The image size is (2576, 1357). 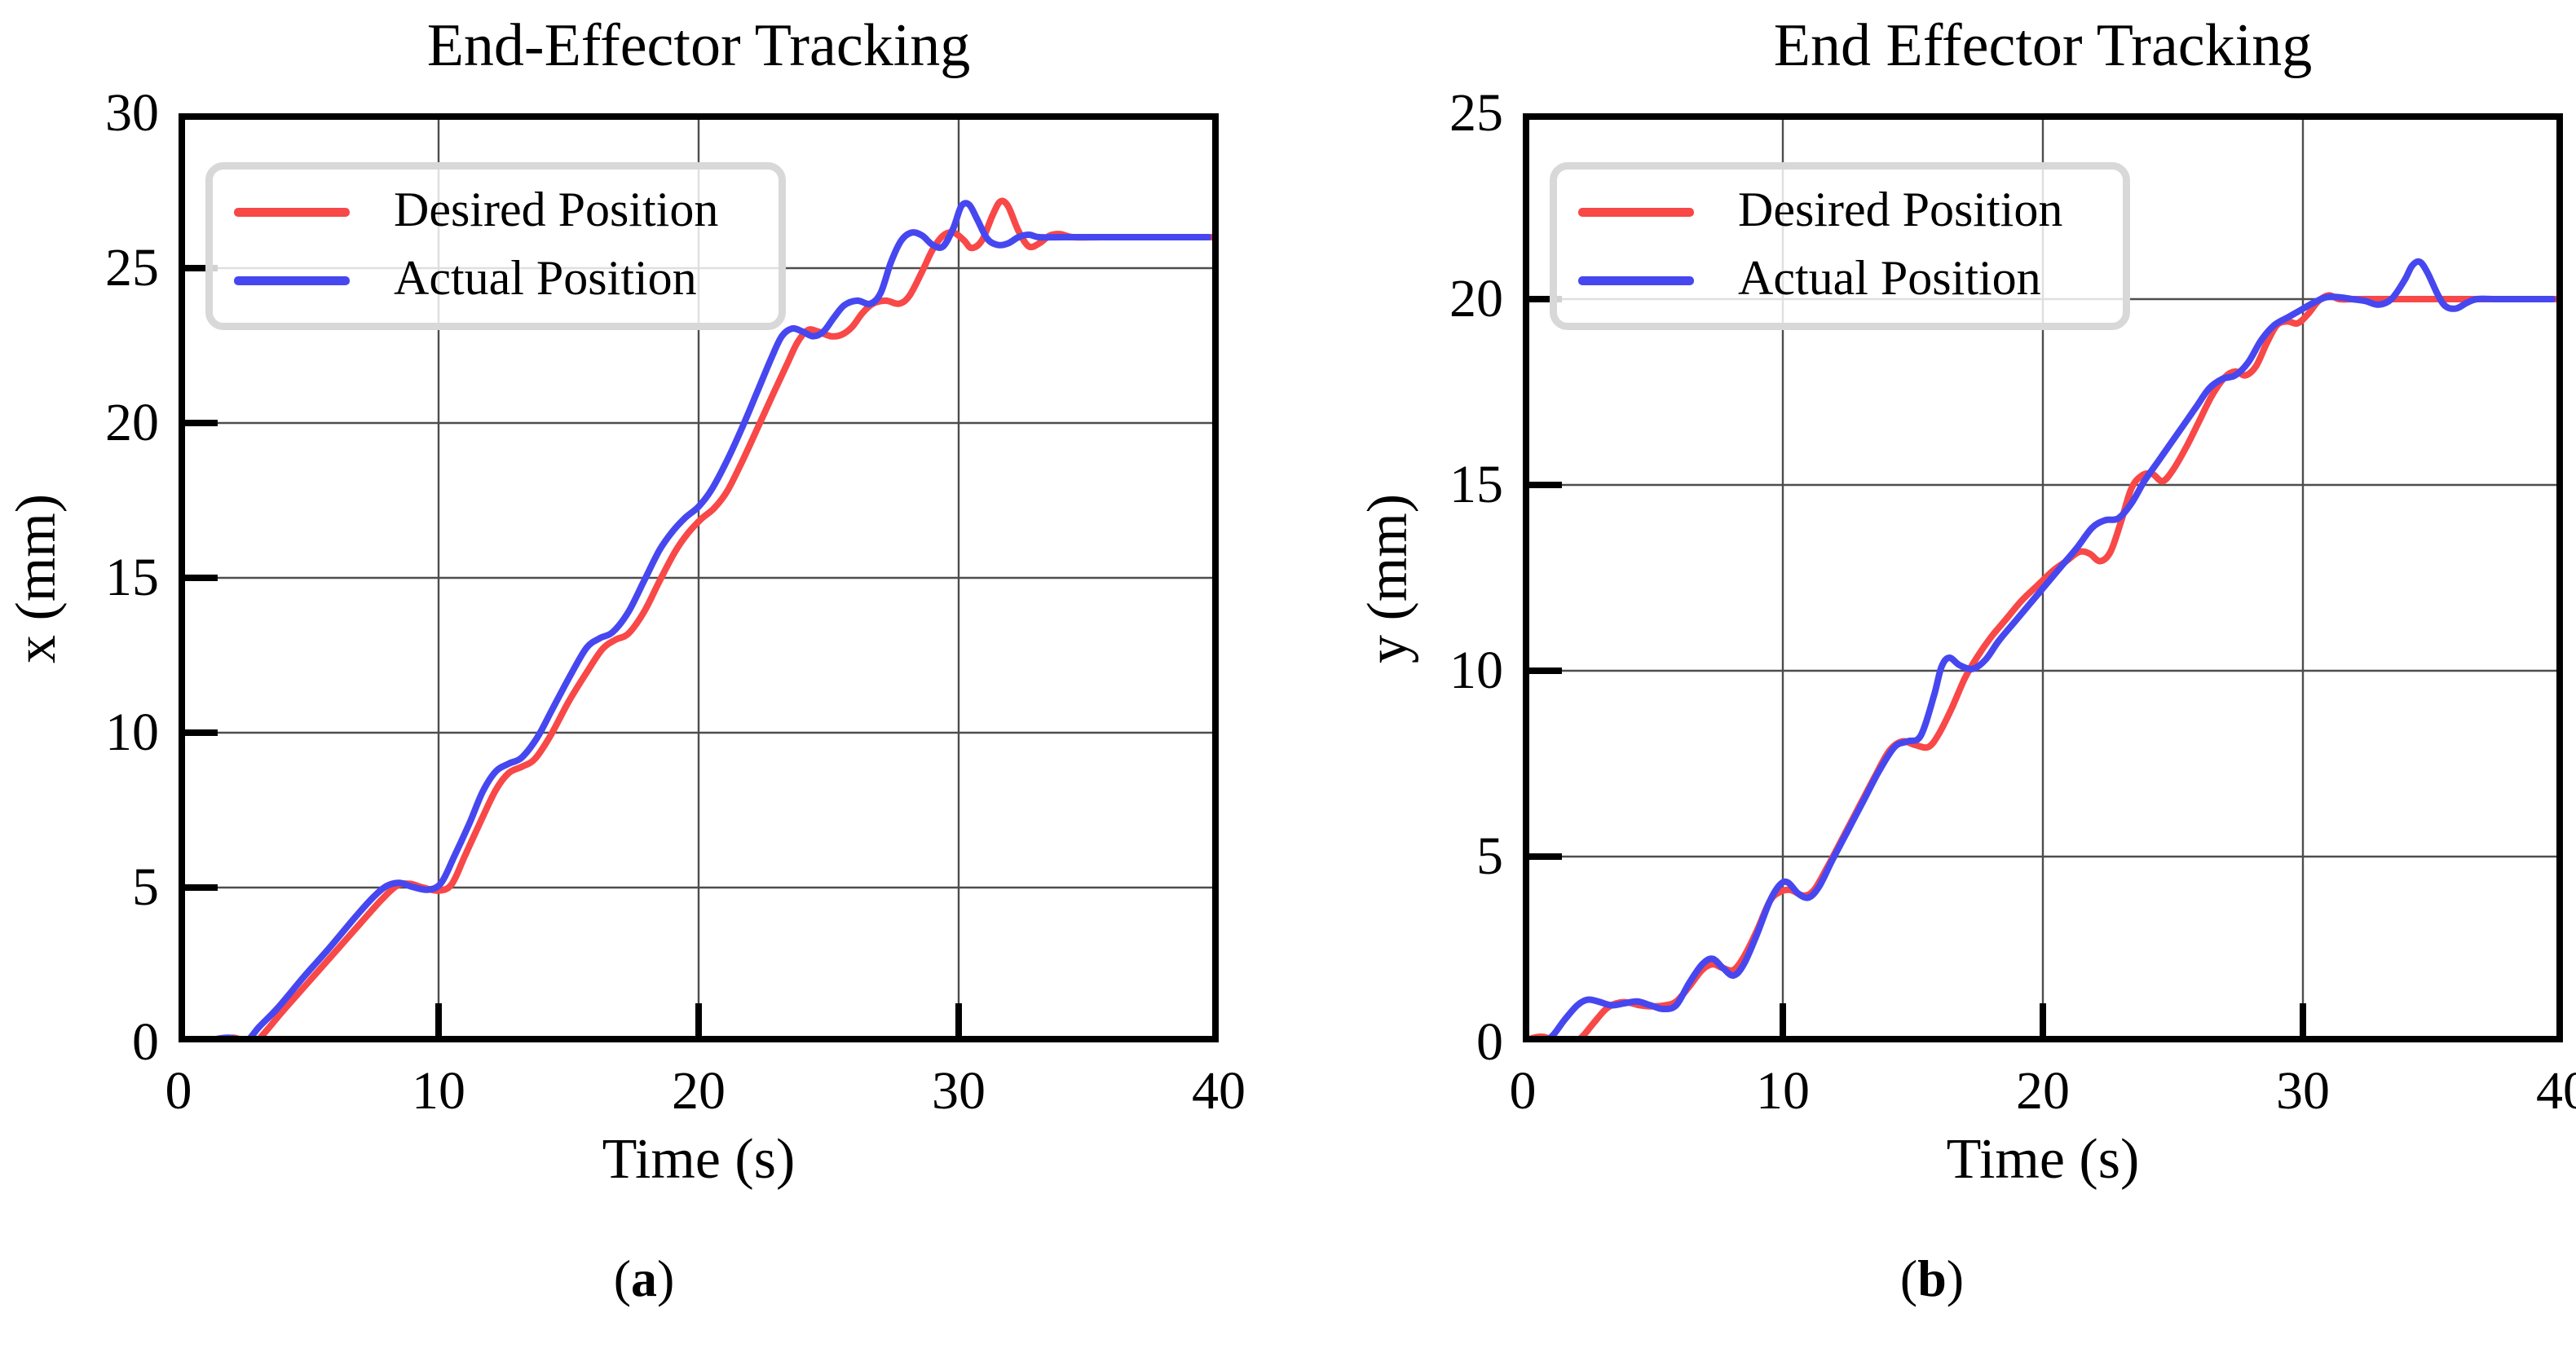 I want to click on caption-letter: a, so click(x=644, y=1278).